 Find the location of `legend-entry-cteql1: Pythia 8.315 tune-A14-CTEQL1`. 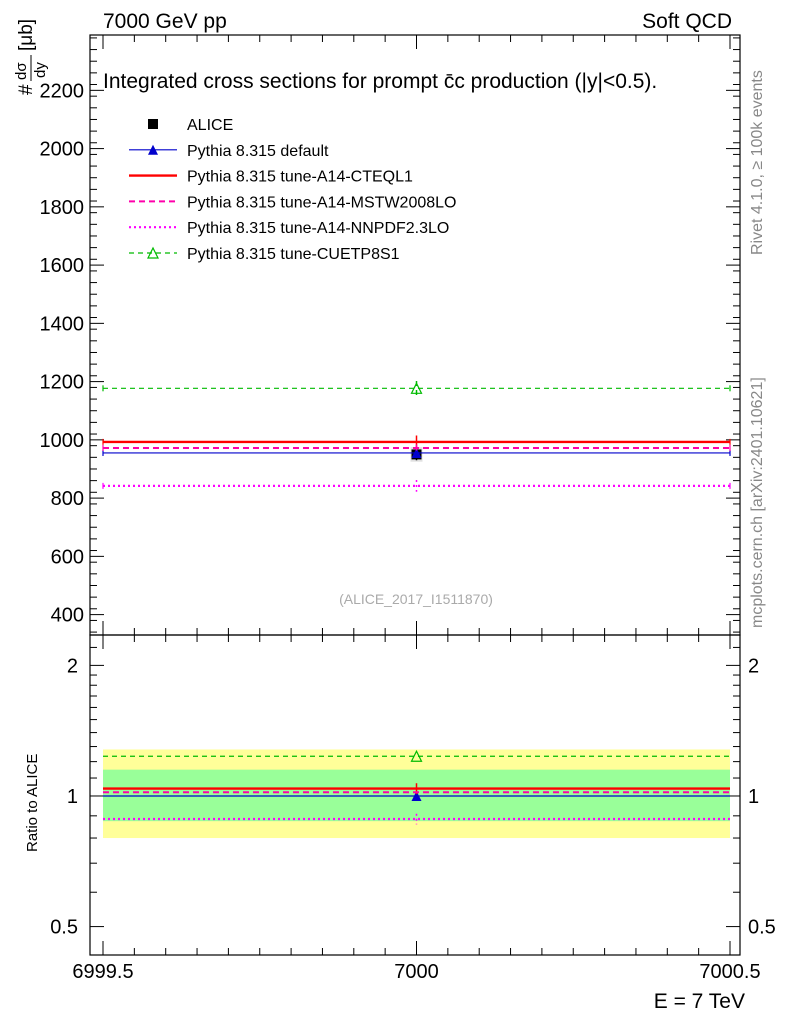

legend-entry-cteql1: Pythia 8.315 tune-A14-CTEQL1 is located at coordinates (271, 177).